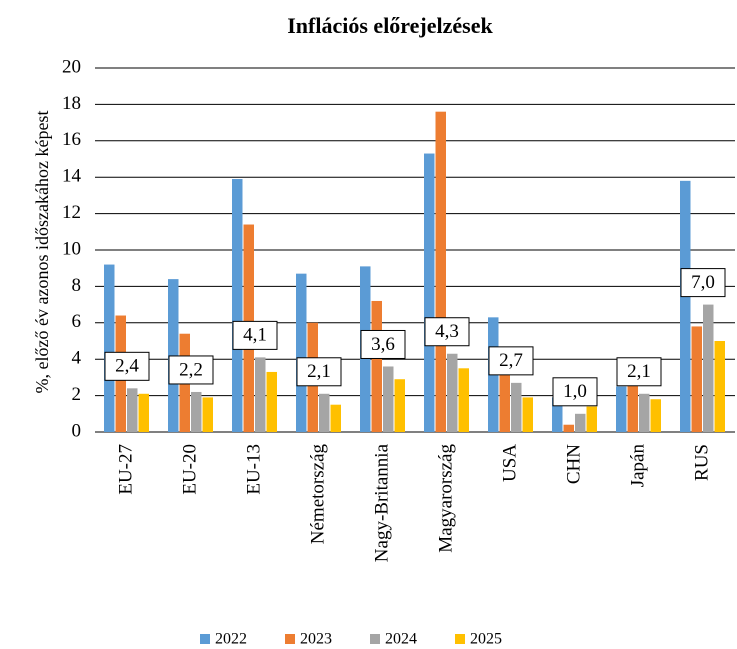  I want to click on y-tick-label: 2, so click(77, 394).